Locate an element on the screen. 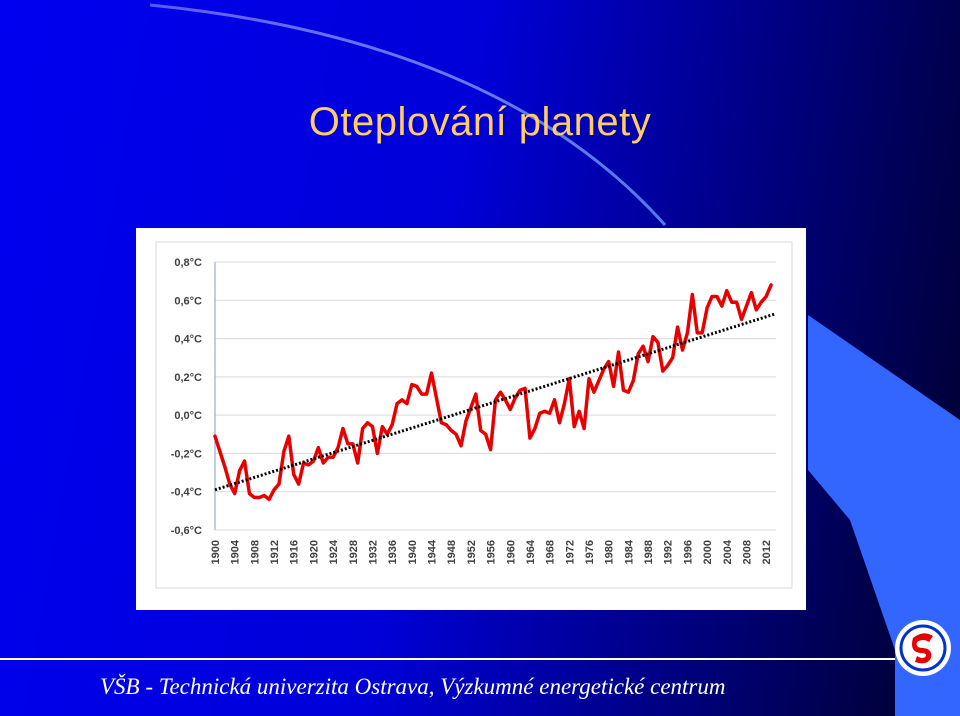 The image size is (960, 716). x-tick-label: 1988 is located at coordinates (649, 552).